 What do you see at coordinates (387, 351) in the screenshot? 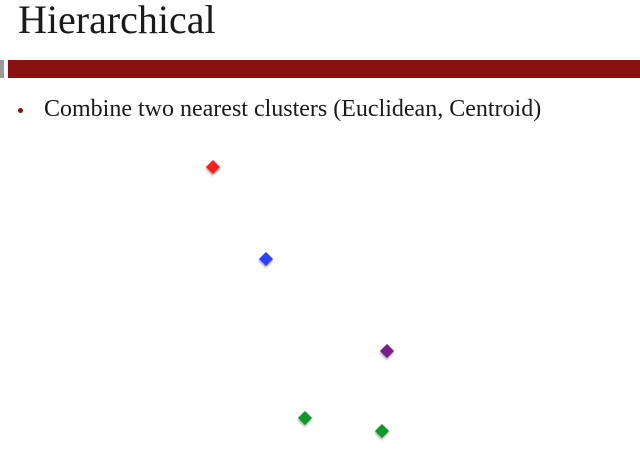
I see `purple-point` at bounding box center [387, 351].